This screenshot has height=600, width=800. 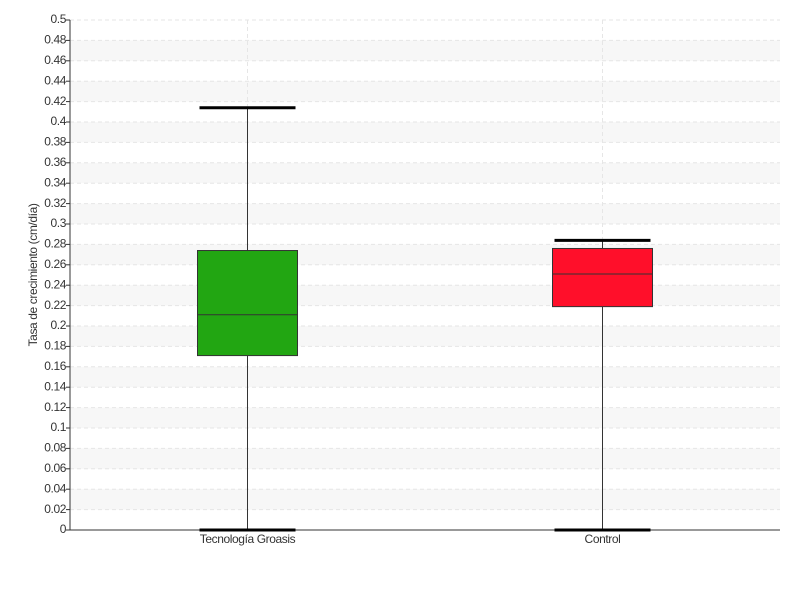 What do you see at coordinates (55, 407) in the screenshot?
I see `y-tick-label: 0.12` at bounding box center [55, 407].